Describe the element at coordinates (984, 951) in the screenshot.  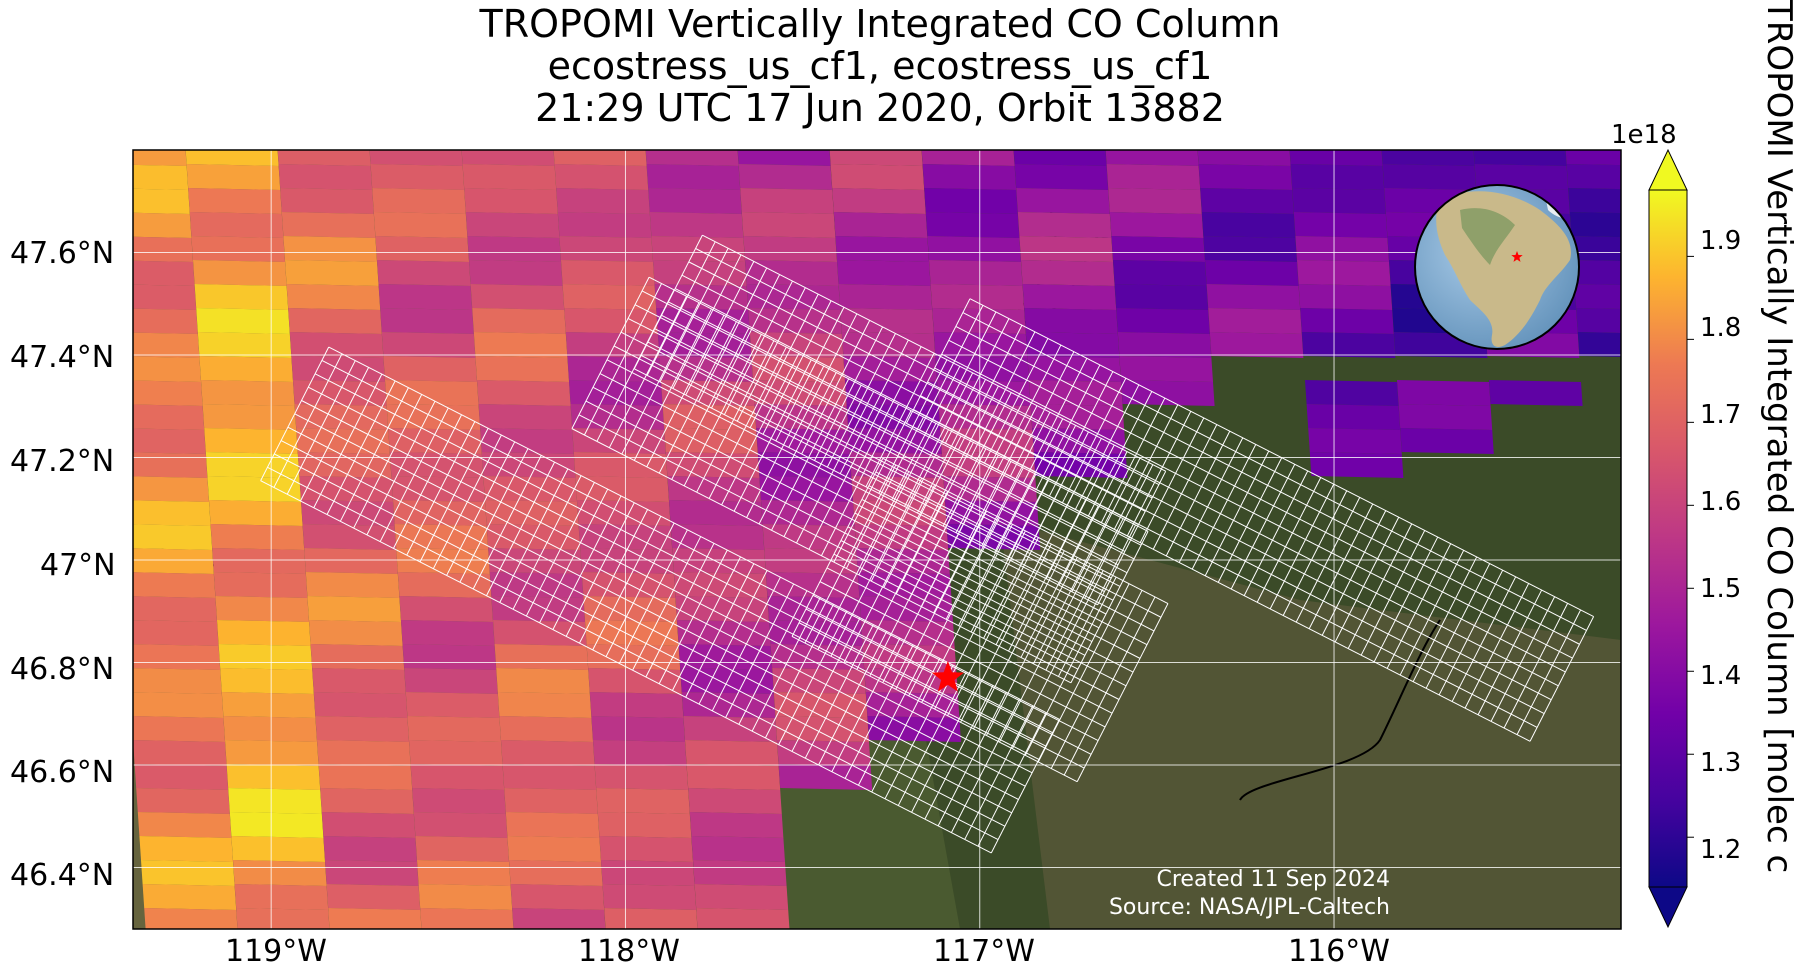
I see `lon-tick-label: 117°W` at that location.